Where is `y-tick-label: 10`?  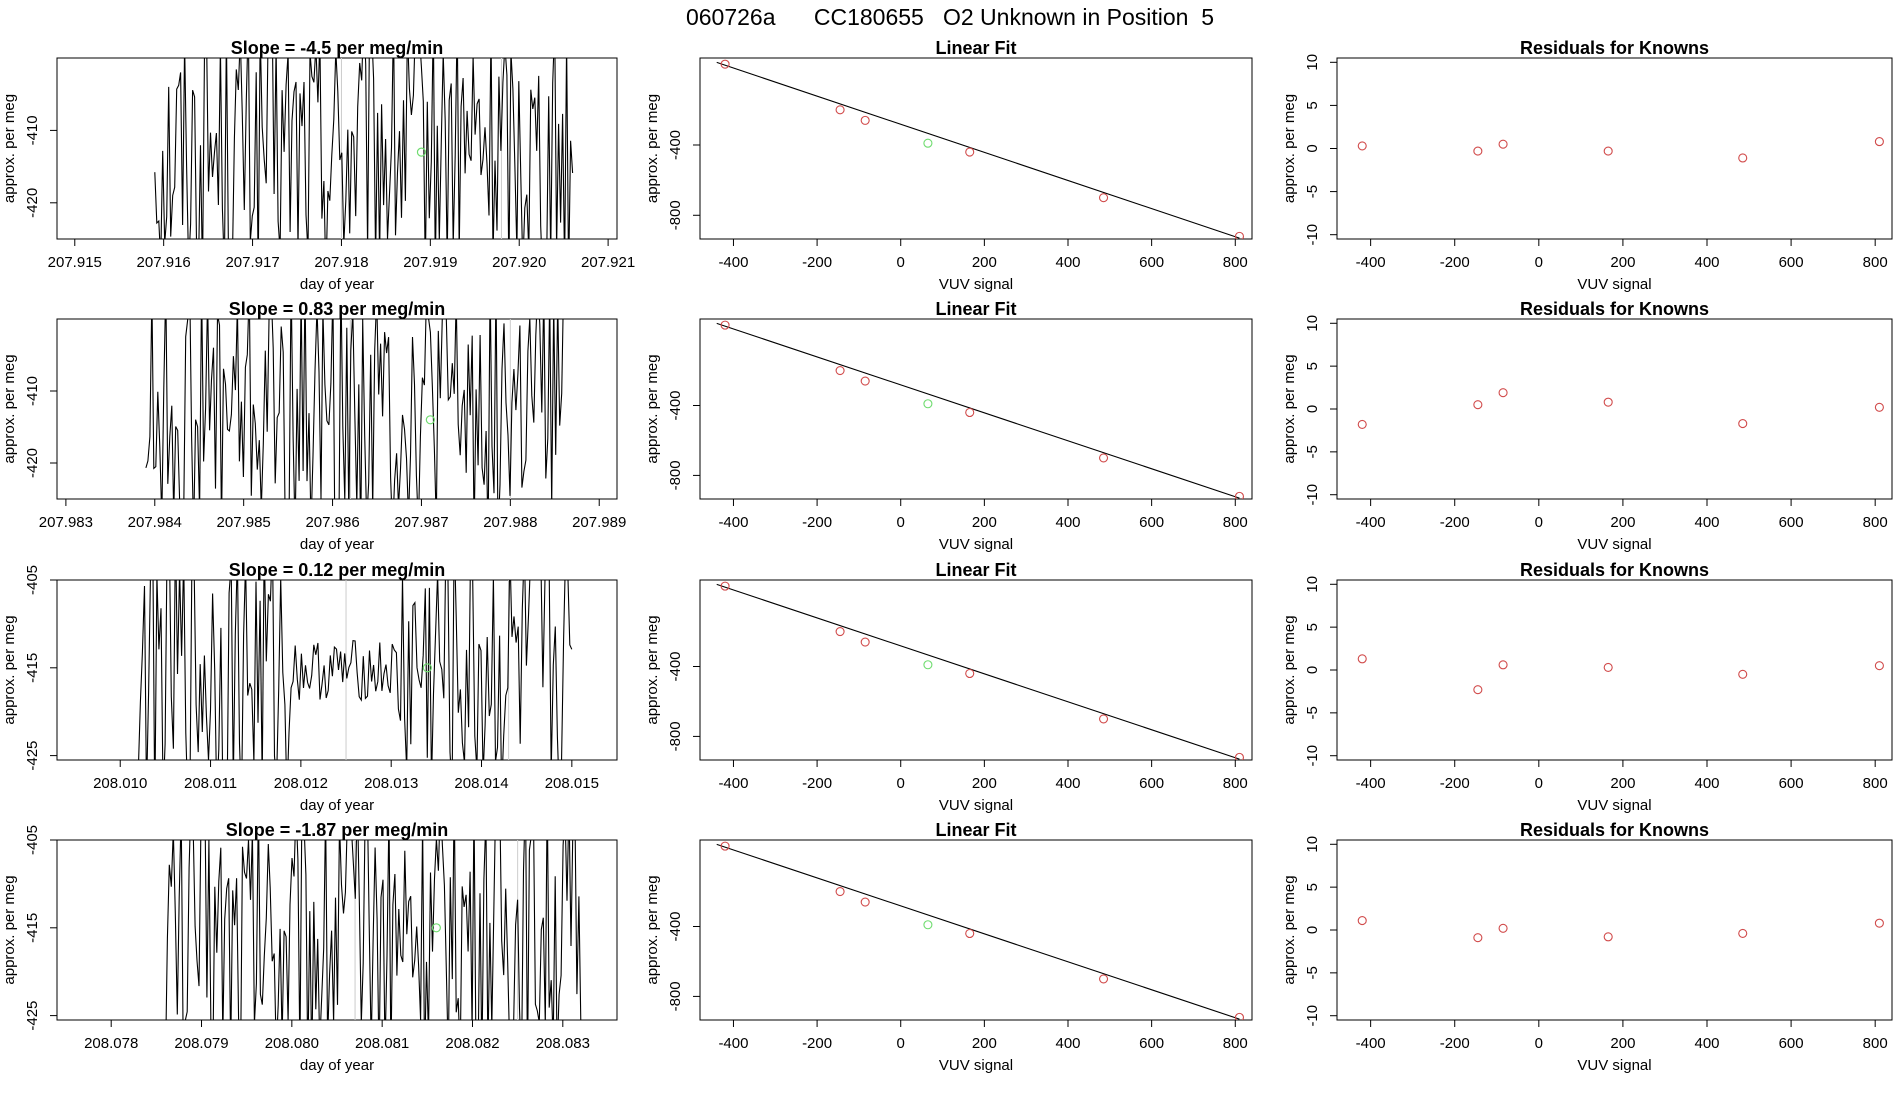
y-tick-label: 10 is located at coordinates (1312, 62).